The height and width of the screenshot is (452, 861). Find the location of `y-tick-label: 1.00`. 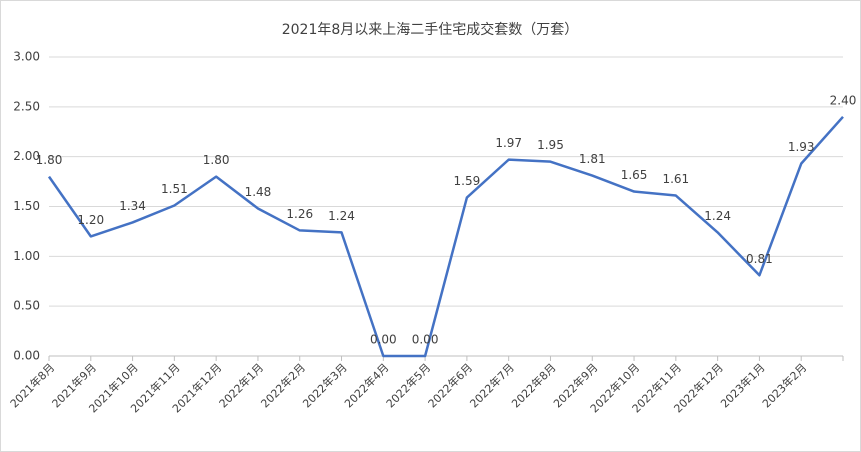

y-tick-label: 1.00 is located at coordinates (26, 256).